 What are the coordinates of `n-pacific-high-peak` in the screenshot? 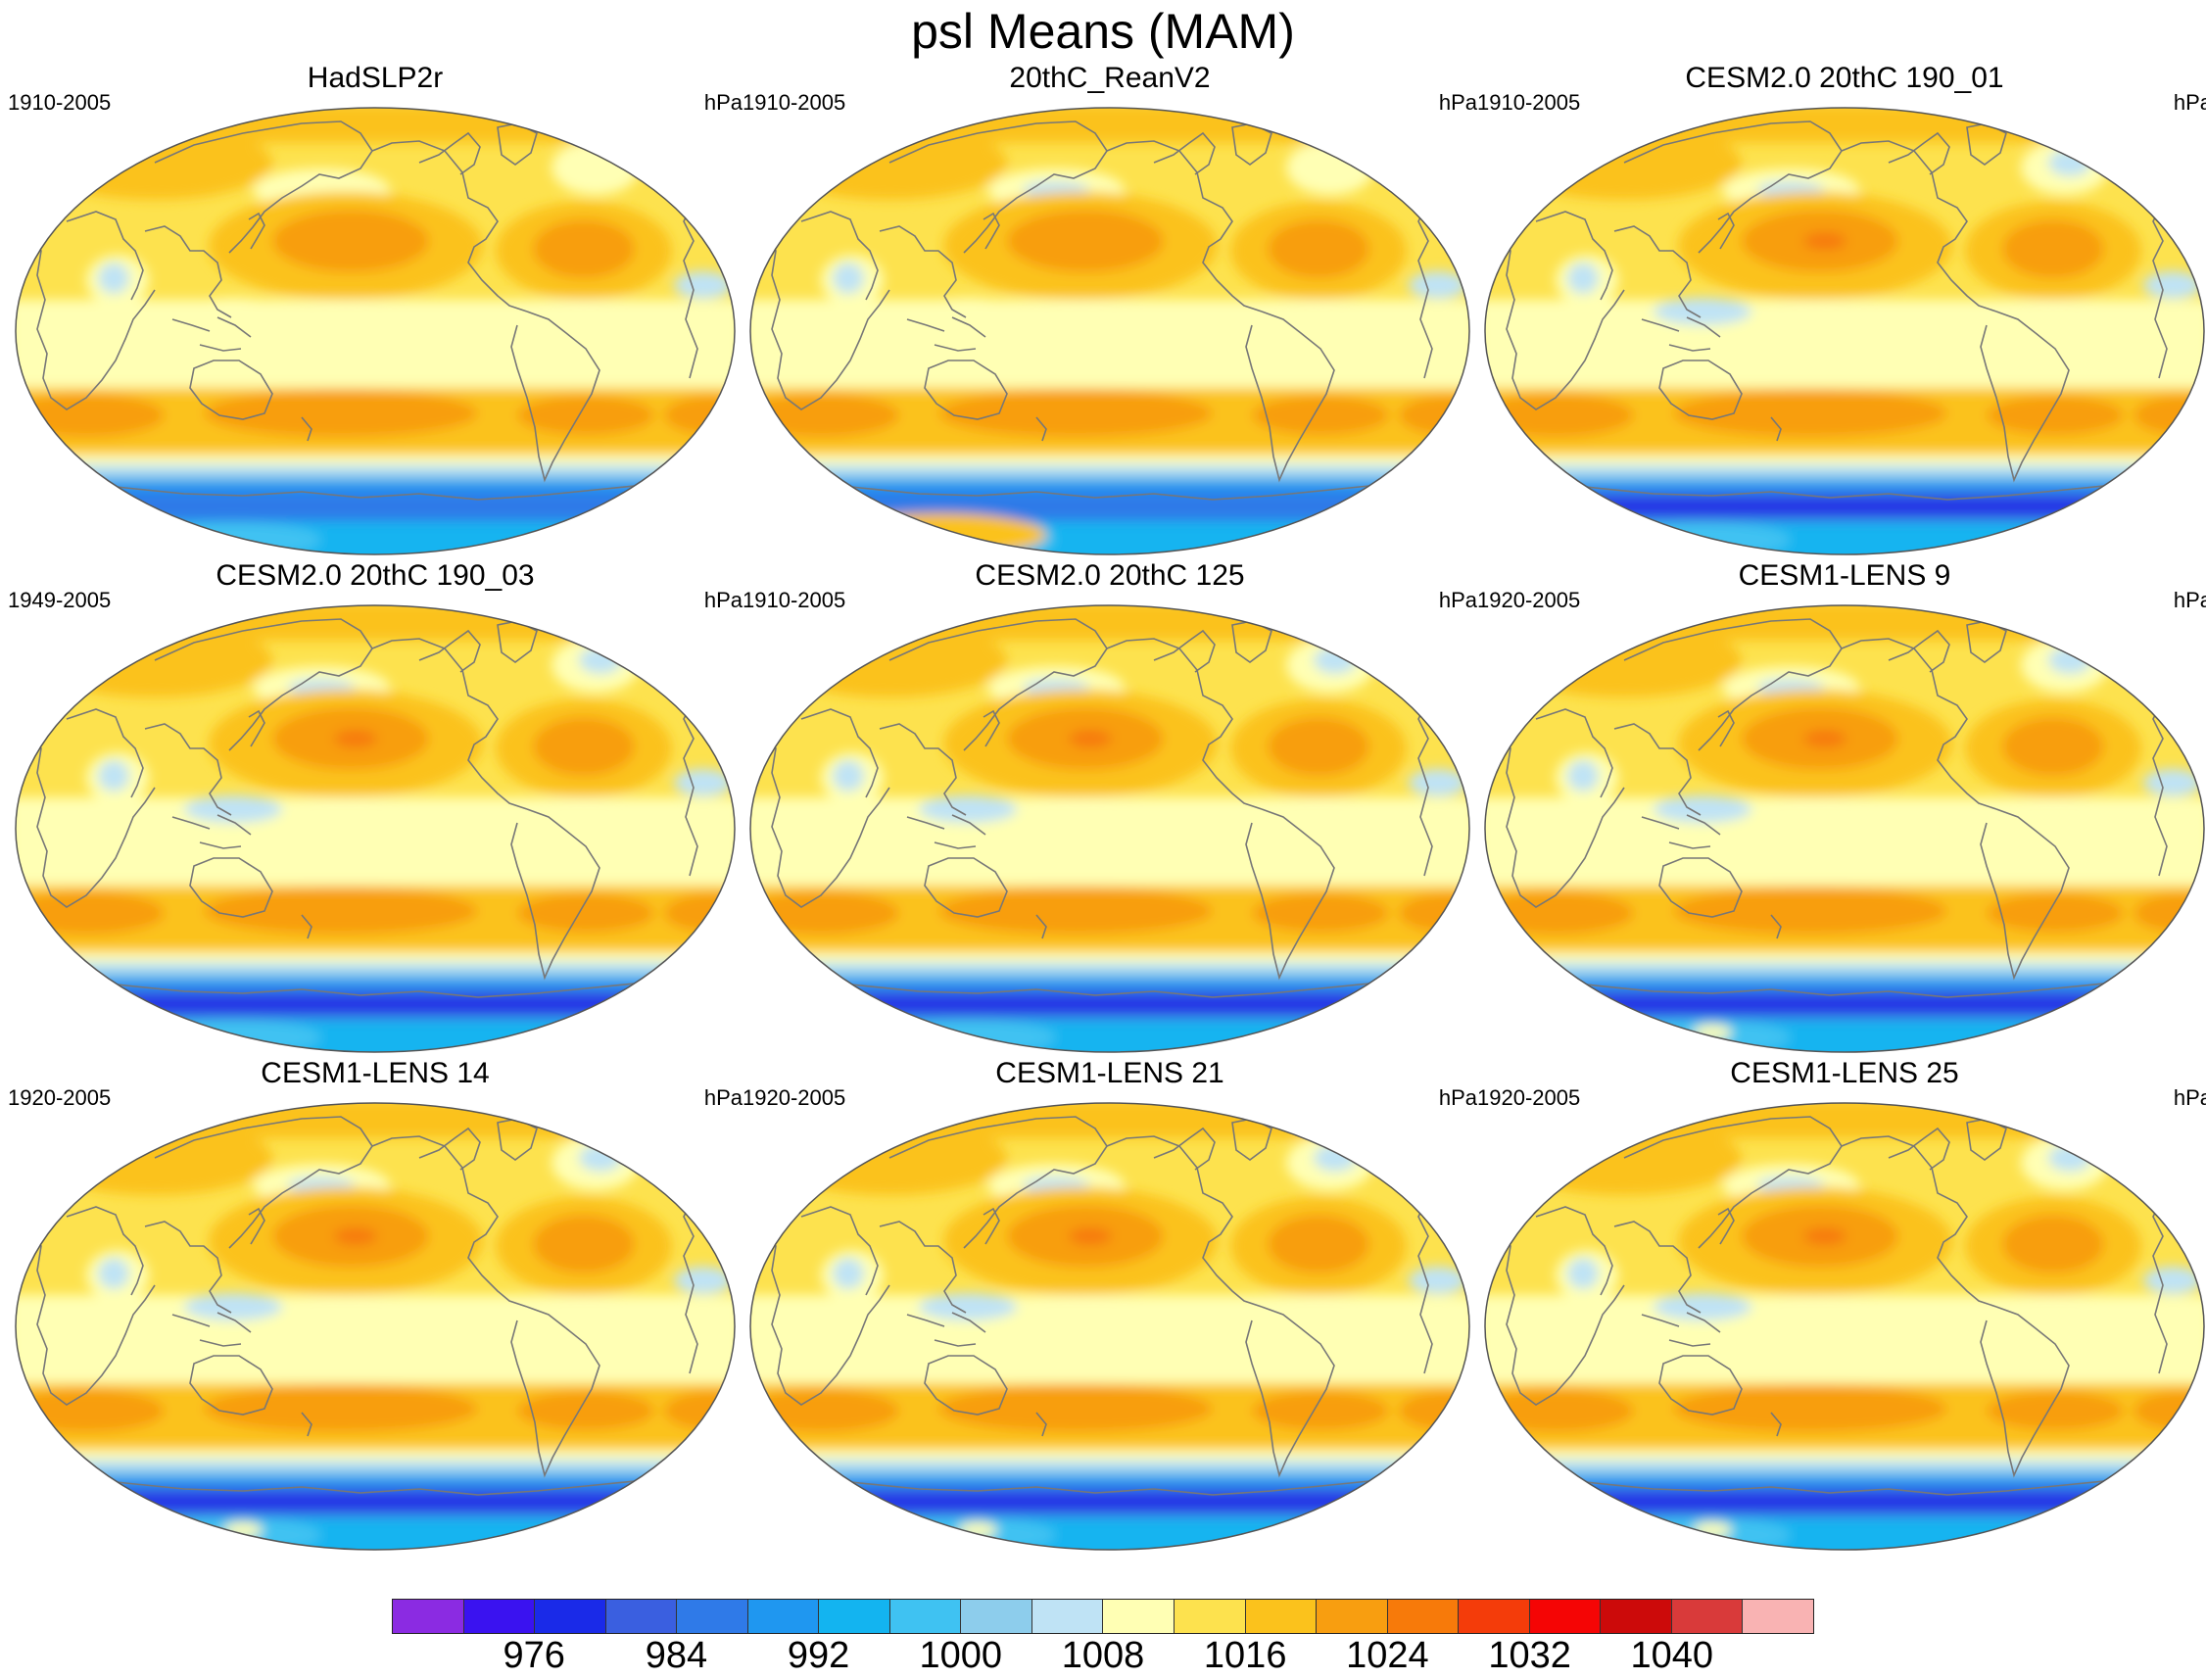 It's located at (1824, 1236).